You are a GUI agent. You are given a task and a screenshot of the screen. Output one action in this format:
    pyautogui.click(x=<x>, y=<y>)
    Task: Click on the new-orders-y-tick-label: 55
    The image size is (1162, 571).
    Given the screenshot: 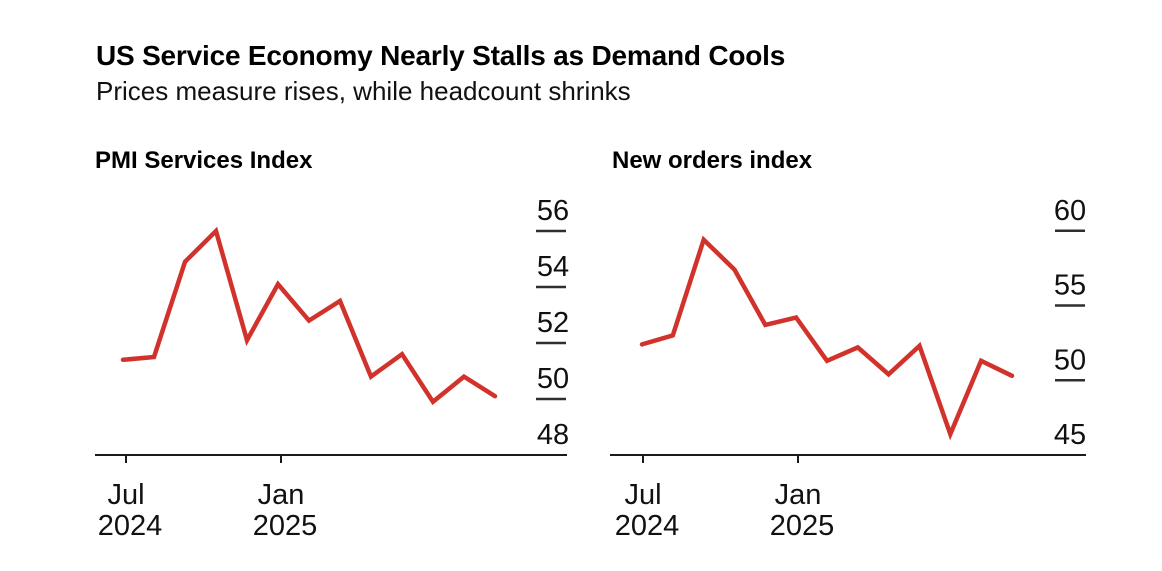 What is the action you would take?
    pyautogui.click(x=1070, y=286)
    